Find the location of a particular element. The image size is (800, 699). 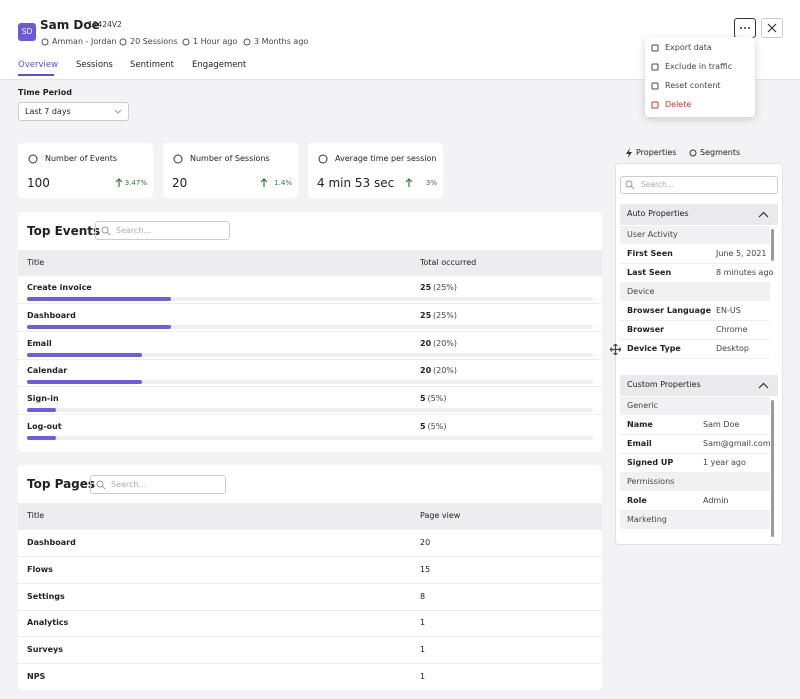

property-value: Chrome is located at coordinates (732, 329).